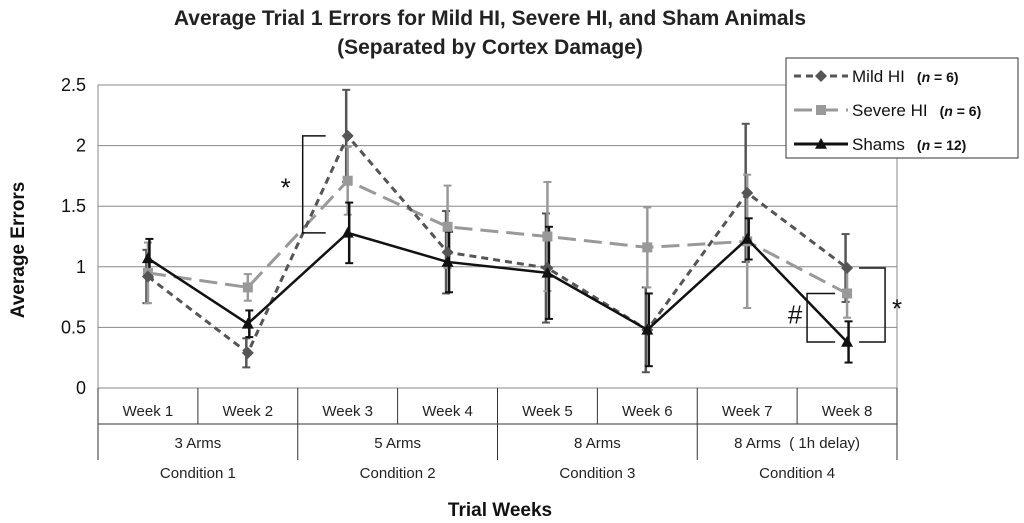 Image resolution: width=1024 pixels, height=523 pixels. What do you see at coordinates (73, 206) in the screenshot?
I see `y-tick-label: 1.5` at bounding box center [73, 206].